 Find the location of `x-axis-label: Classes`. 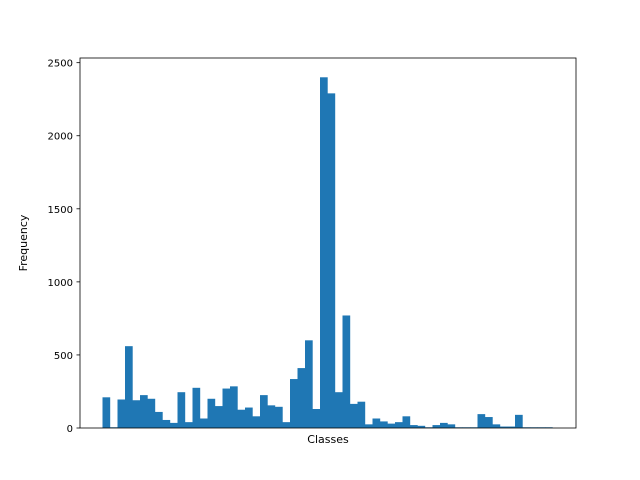

x-axis-label: Classes is located at coordinates (328, 439).